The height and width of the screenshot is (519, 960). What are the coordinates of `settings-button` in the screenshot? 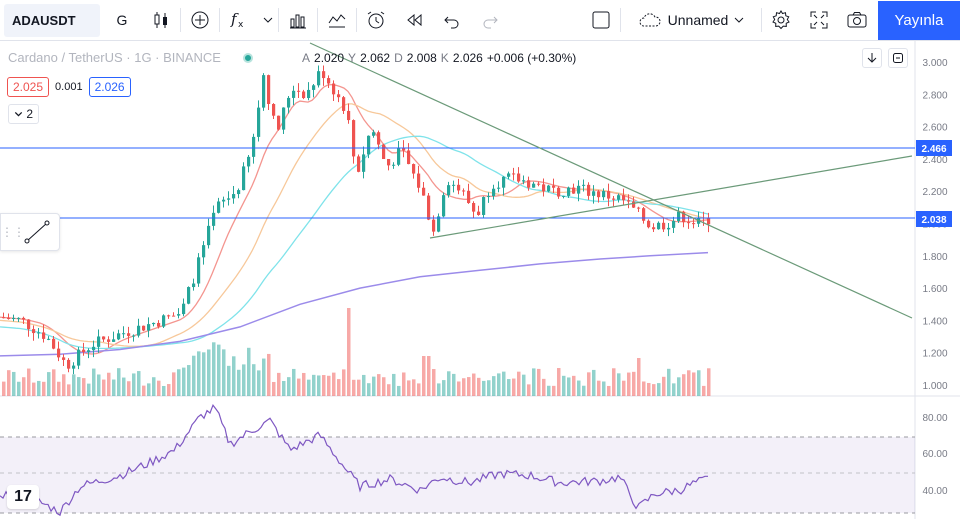 It's located at (781, 20).